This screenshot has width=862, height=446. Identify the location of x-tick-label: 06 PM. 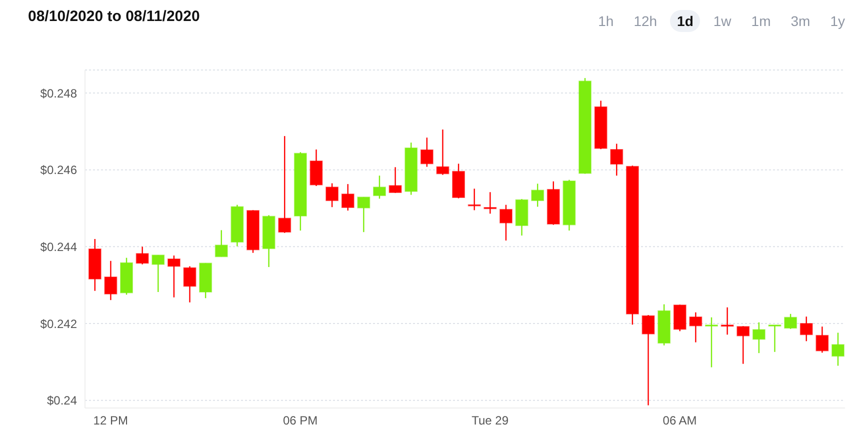
(300, 421).